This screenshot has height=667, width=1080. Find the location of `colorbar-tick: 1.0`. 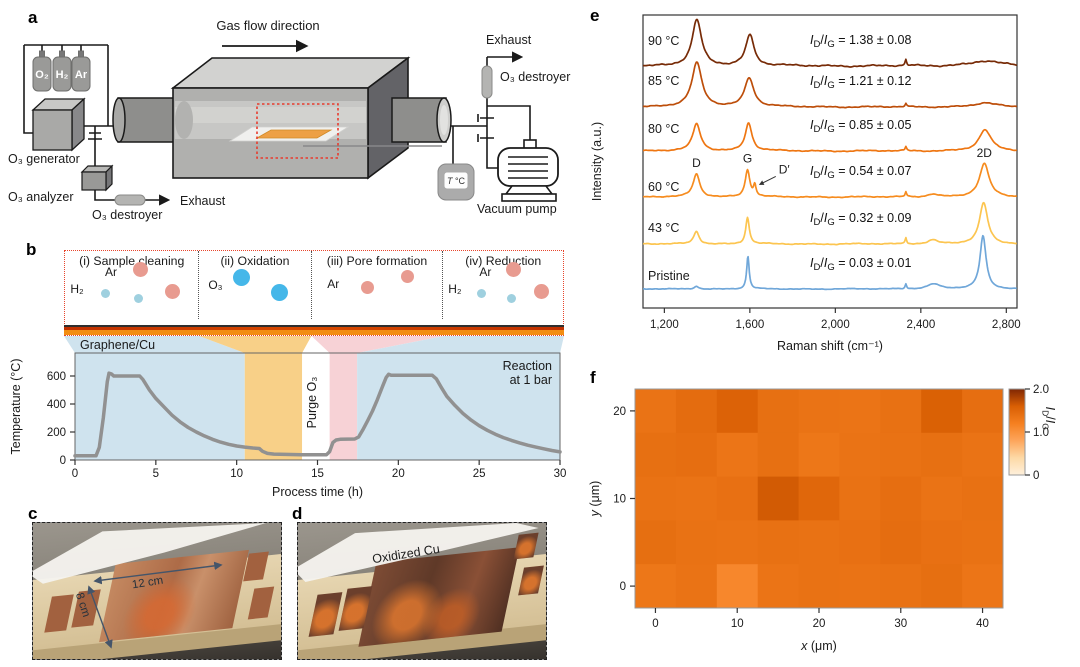

colorbar-tick: 1.0 is located at coordinates (1041, 433).